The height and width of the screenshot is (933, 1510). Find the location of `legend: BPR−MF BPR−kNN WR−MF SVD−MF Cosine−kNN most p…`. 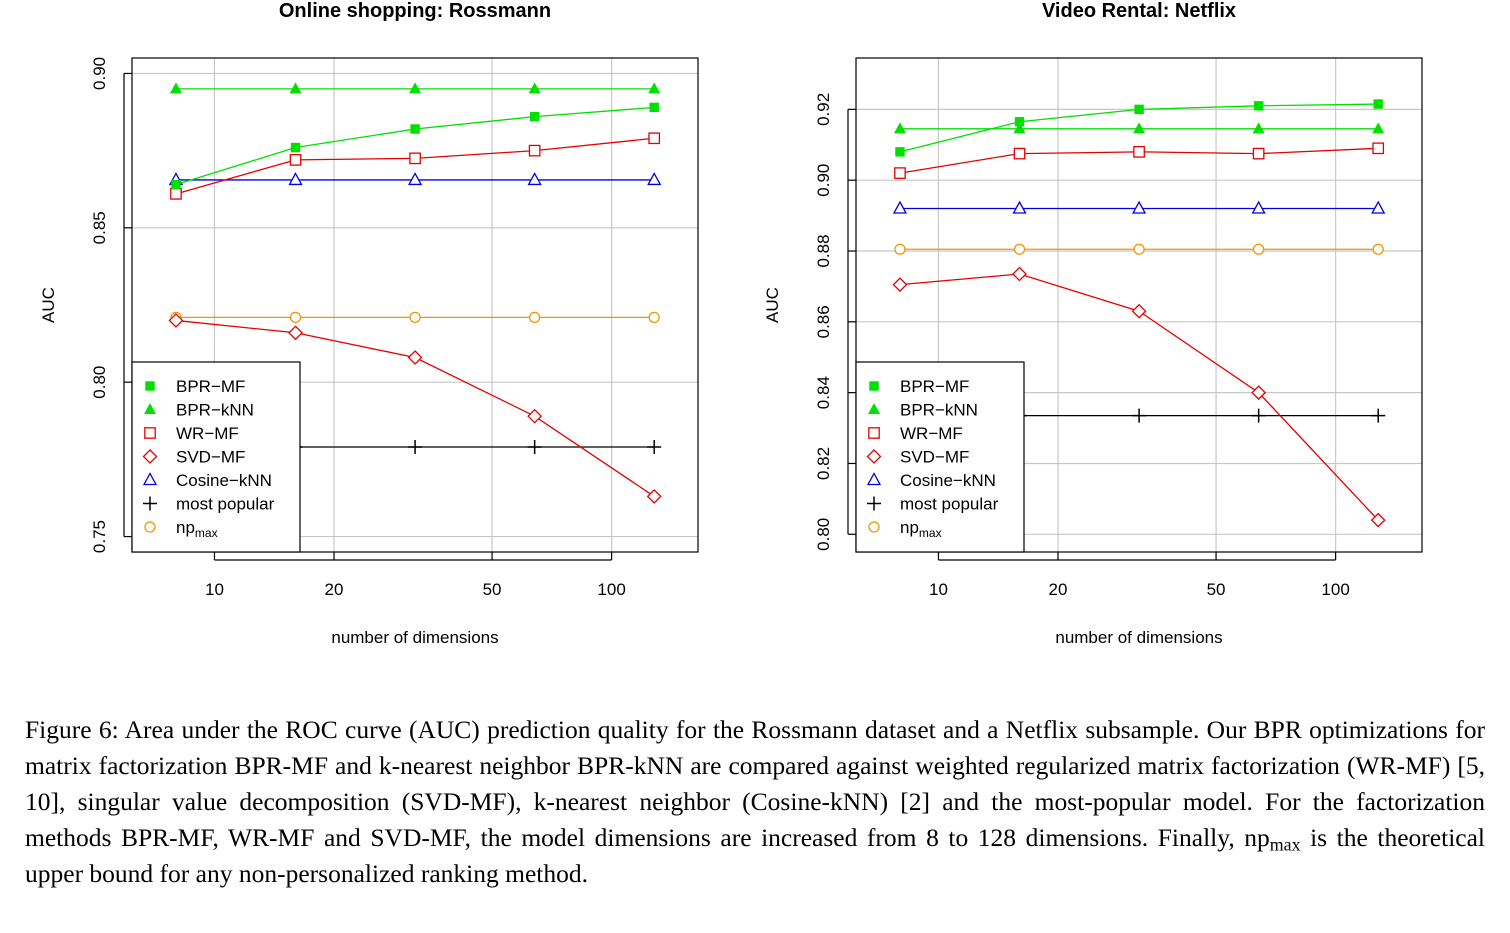

legend: BPR−MF BPR−kNN WR−MF SVD−MF Cosine−kNN most p… is located at coordinates (216, 457).